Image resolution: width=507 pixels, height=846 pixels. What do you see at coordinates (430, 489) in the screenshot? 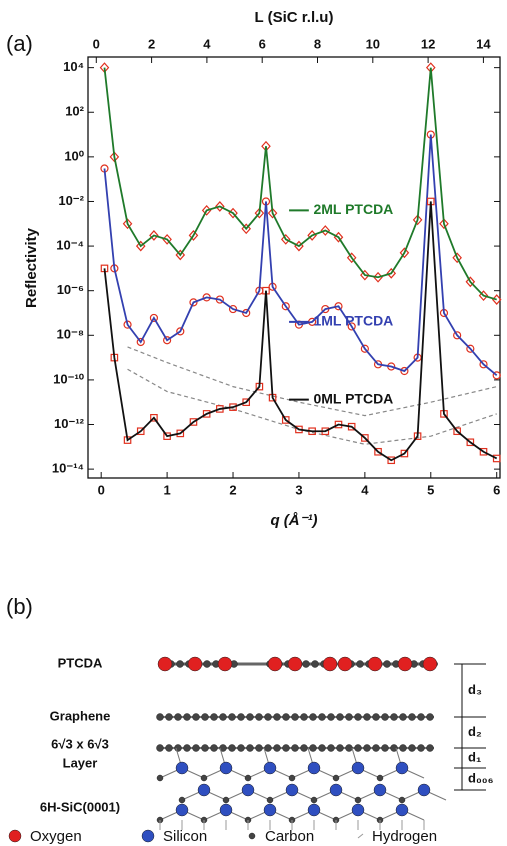
I see `x-tick-label: 5` at bounding box center [430, 489].